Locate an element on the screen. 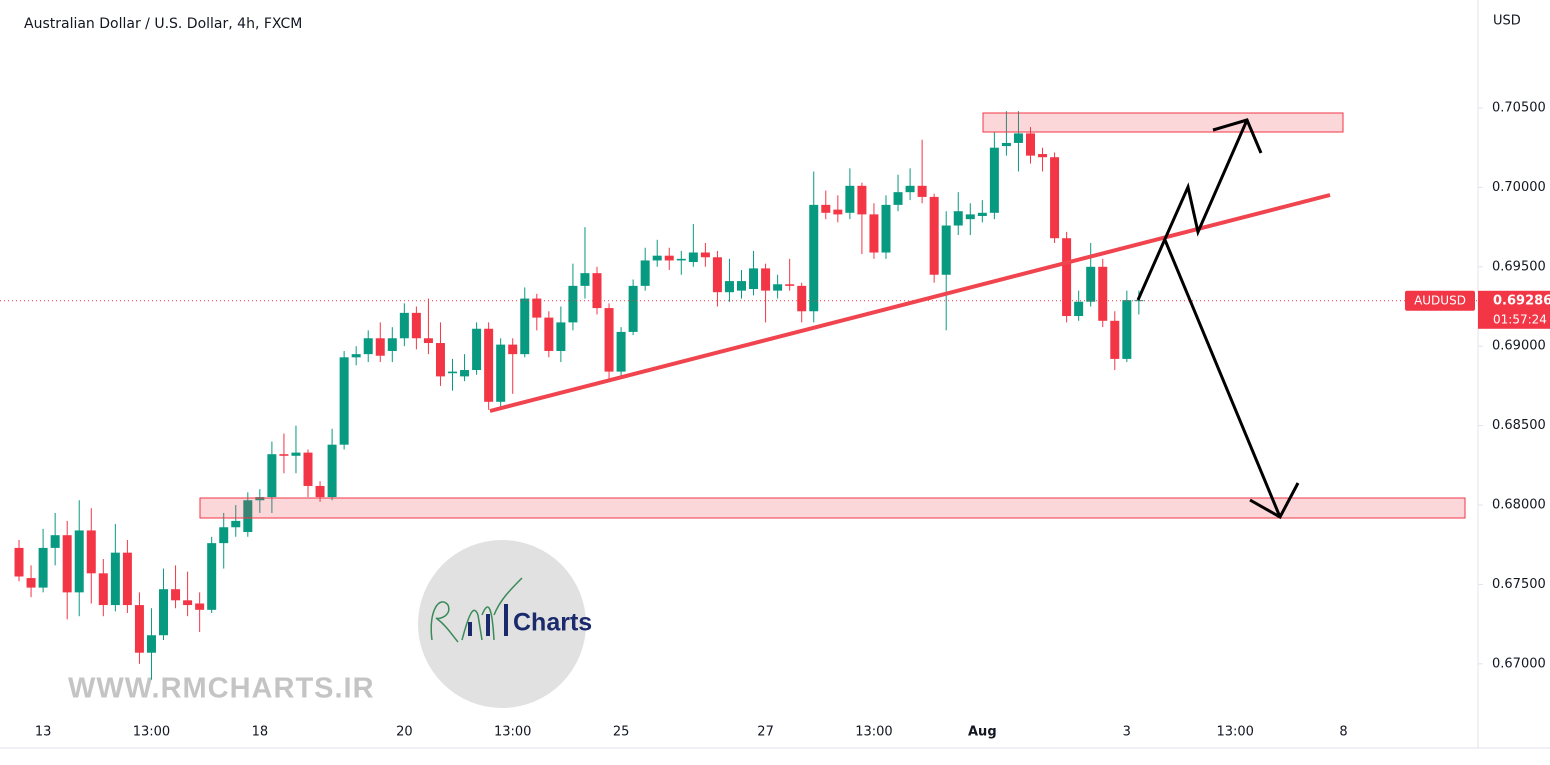  y-tick-label: 0.69000 is located at coordinates (1519, 346).